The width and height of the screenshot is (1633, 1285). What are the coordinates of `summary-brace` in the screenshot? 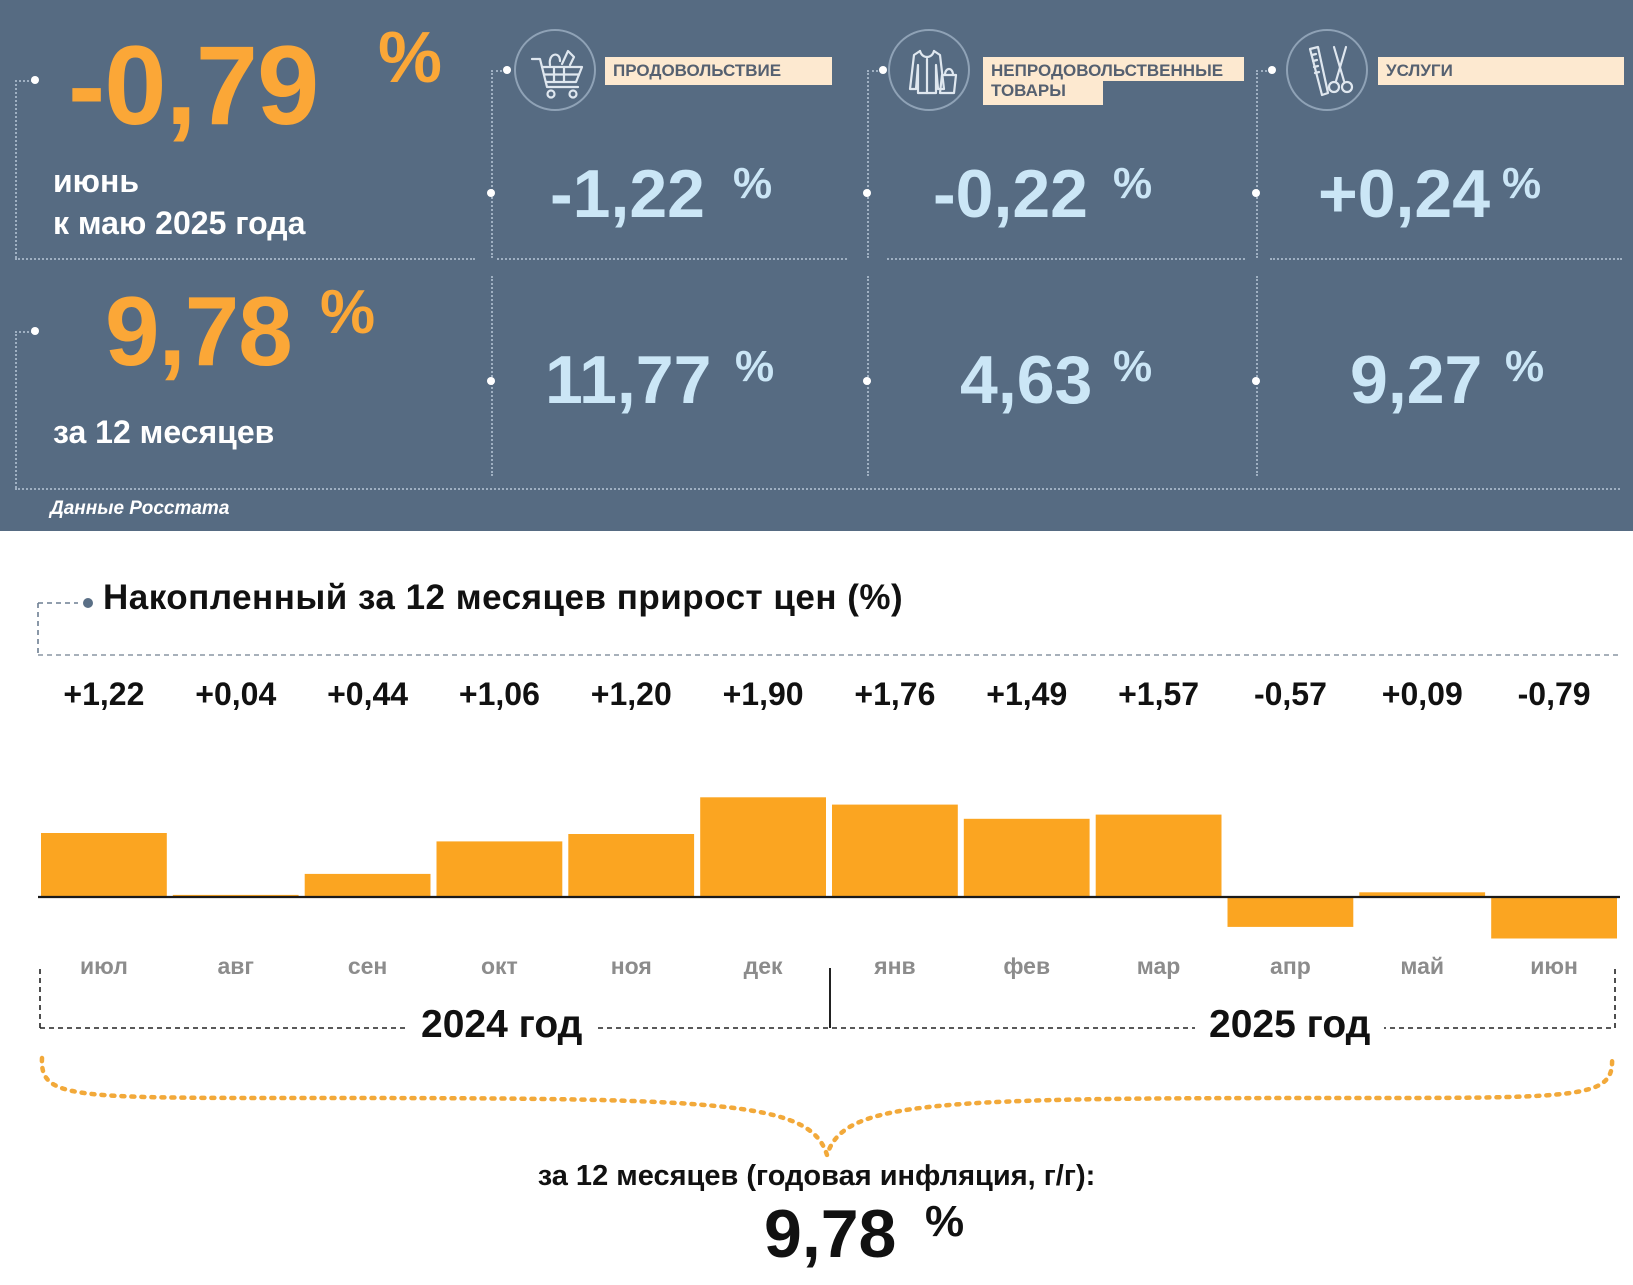 It's located at (827, 1109).